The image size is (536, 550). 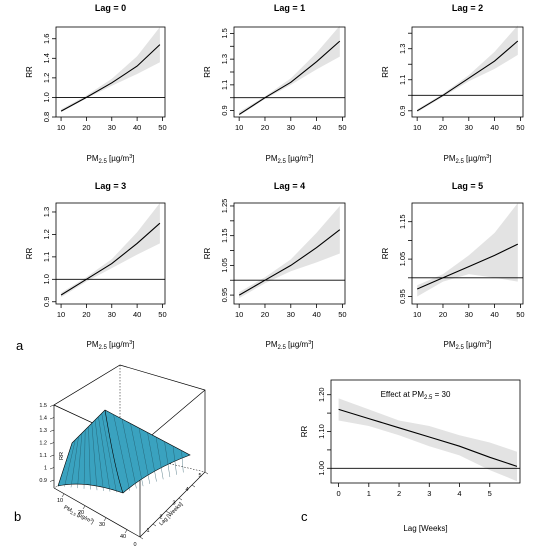 What do you see at coordinates (46, 302) in the screenshot?
I see `p3-y-tick-label: 0.9` at bounding box center [46, 302].